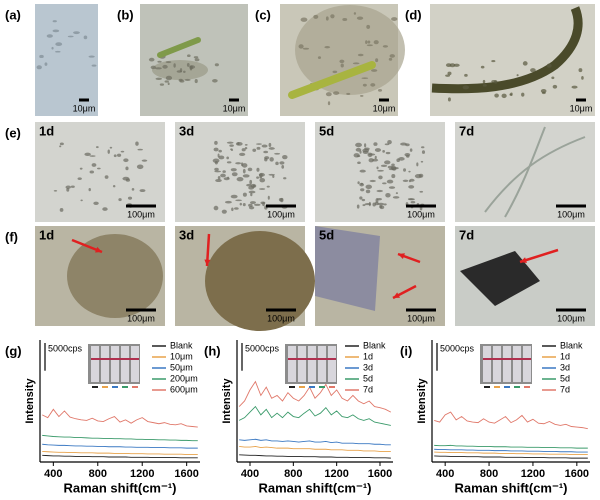 The image size is (600, 500). What do you see at coordinates (571, 345) in the screenshot?
I see `legend-label: Blank` at bounding box center [571, 345].